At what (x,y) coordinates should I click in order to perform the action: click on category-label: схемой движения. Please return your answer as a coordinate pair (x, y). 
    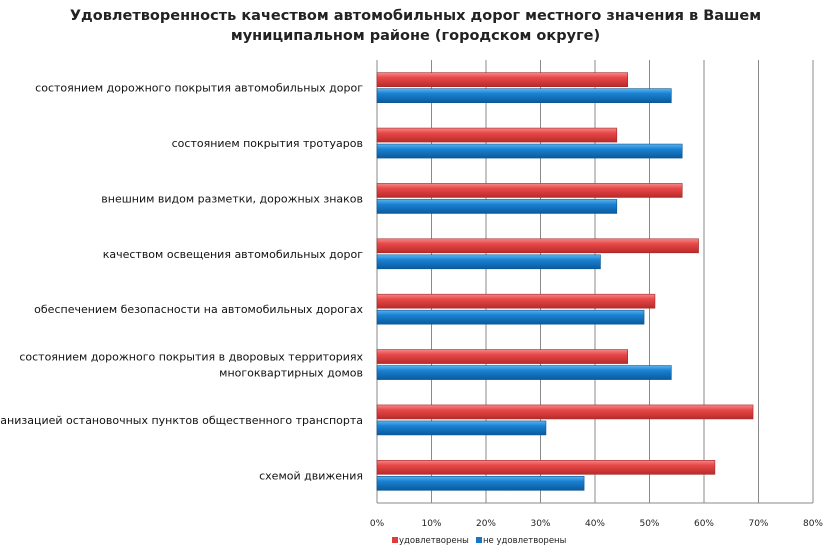
    Looking at the image, I should click on (311, 475).